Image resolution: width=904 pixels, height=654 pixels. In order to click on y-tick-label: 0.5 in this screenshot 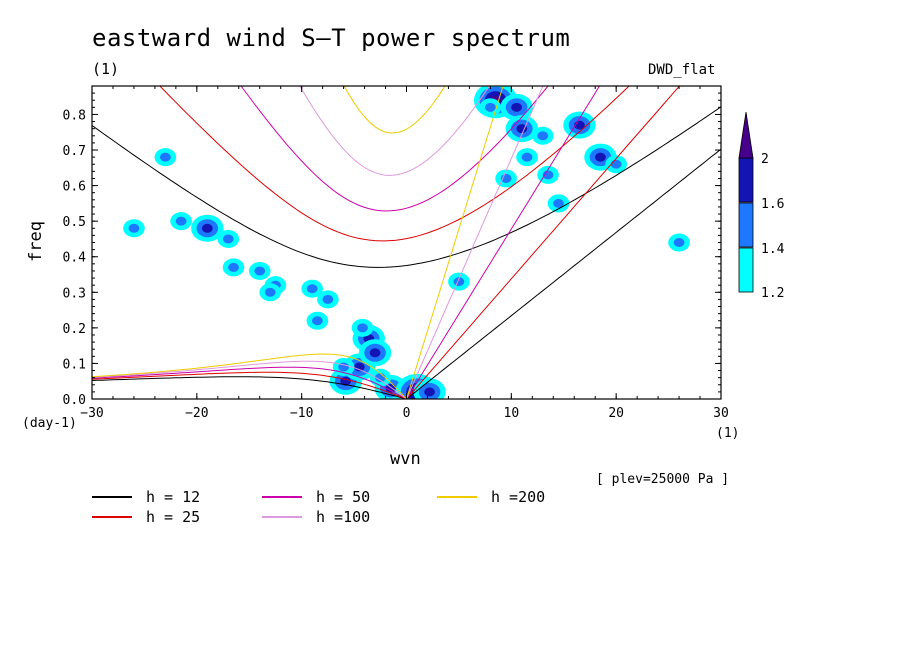, I will do `click(74, 222)`.